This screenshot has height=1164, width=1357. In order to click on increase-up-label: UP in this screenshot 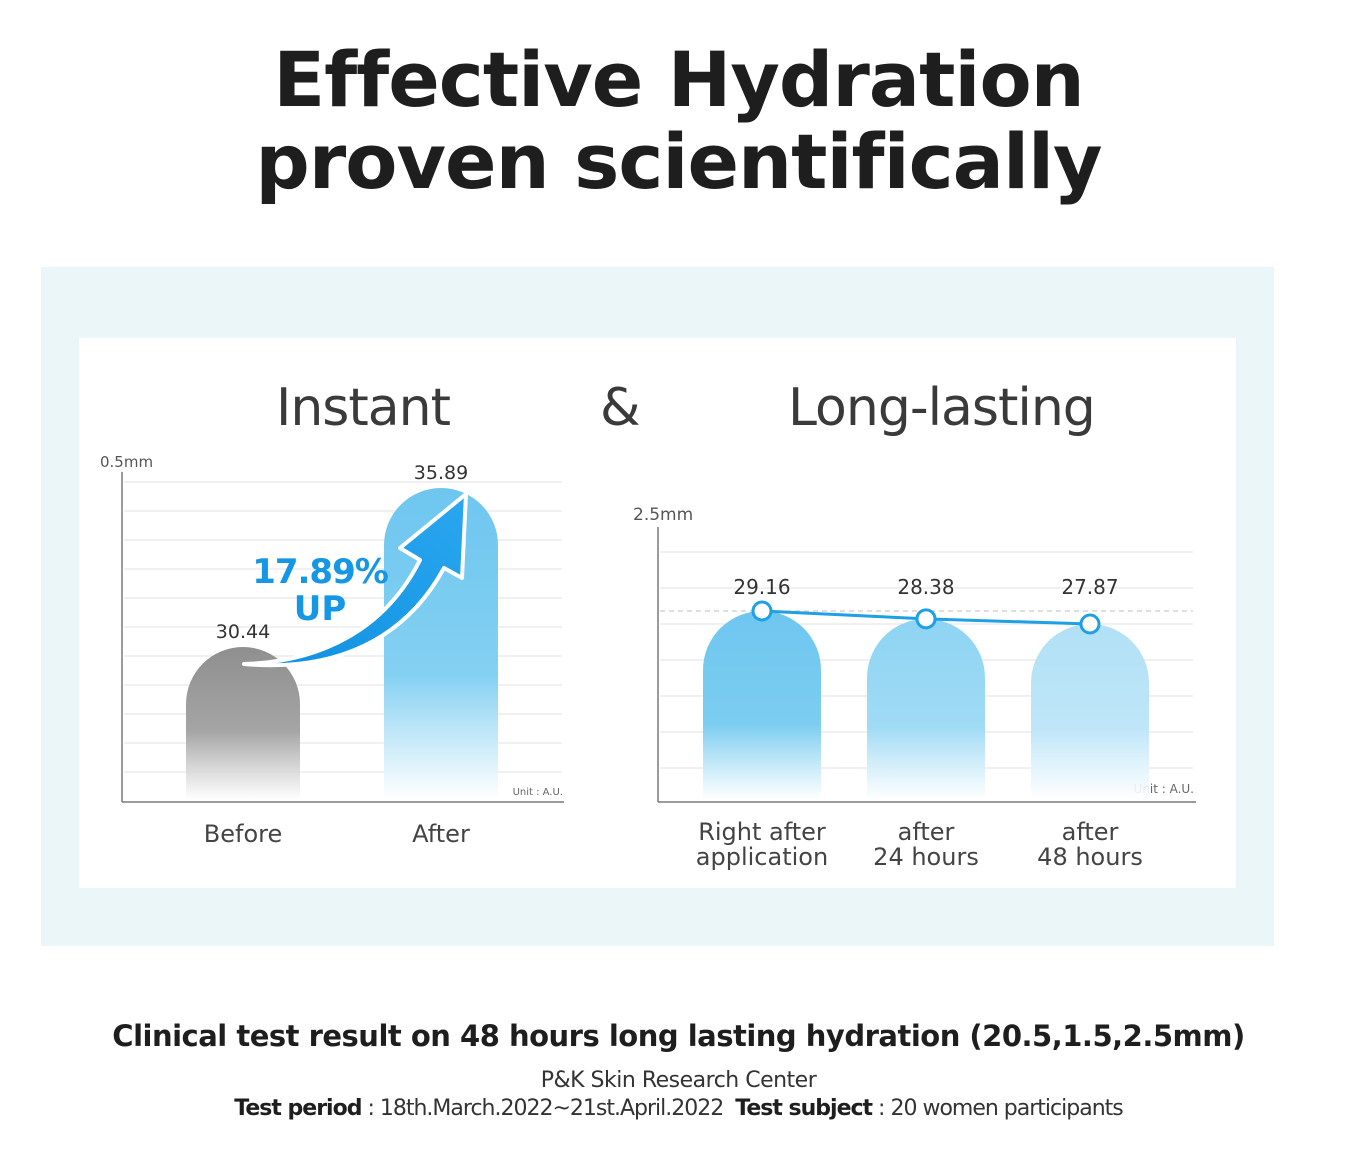, I will do `click(320, 609)`.